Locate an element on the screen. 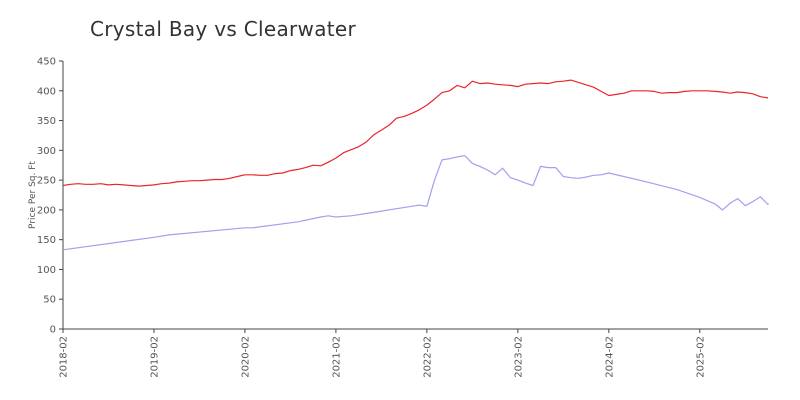 Image resolution: width=800 pixels, height=400 pixels. y-tick-label: 150 is located at coordinates (46, 240).